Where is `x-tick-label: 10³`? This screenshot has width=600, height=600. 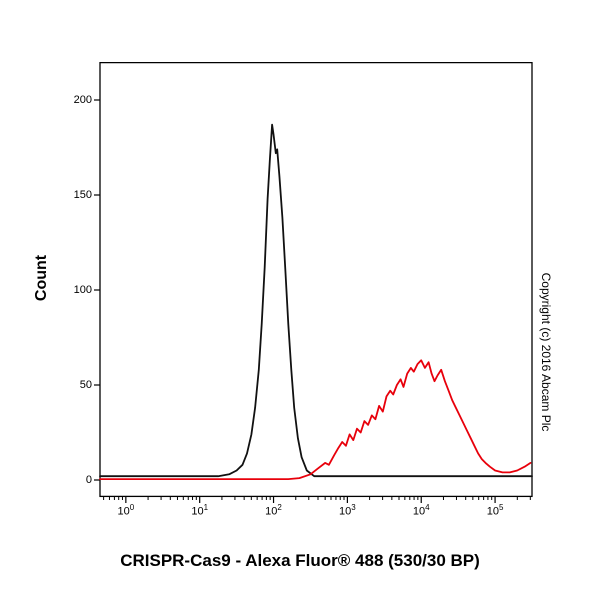
x-tick-label: 10³ is located at coordinates (347, 510).